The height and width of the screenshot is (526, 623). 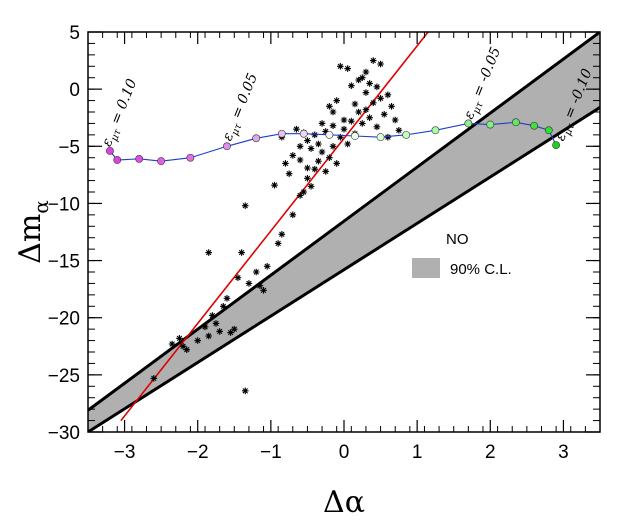 What do you see at coordinates (74, 90) in the screenshot?
I see `y-tick-label: 0` at bounding box center [74, 90].